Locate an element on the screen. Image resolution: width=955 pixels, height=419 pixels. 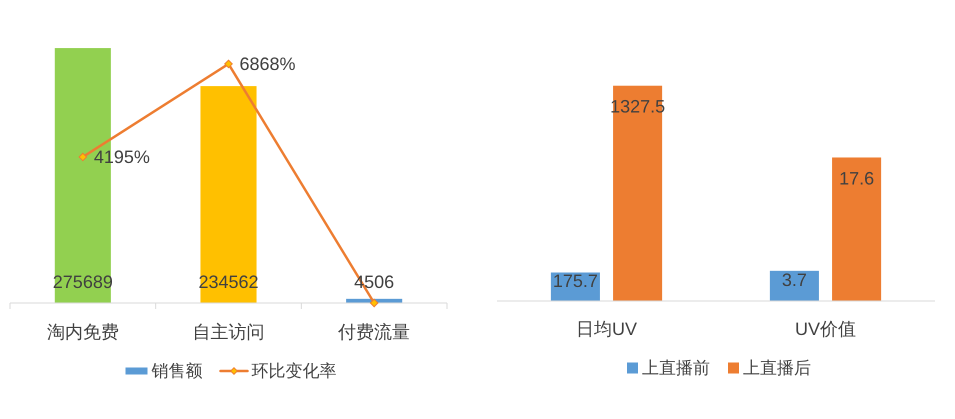
legend-label: 上直播前 is located at coordinates (676, 368).